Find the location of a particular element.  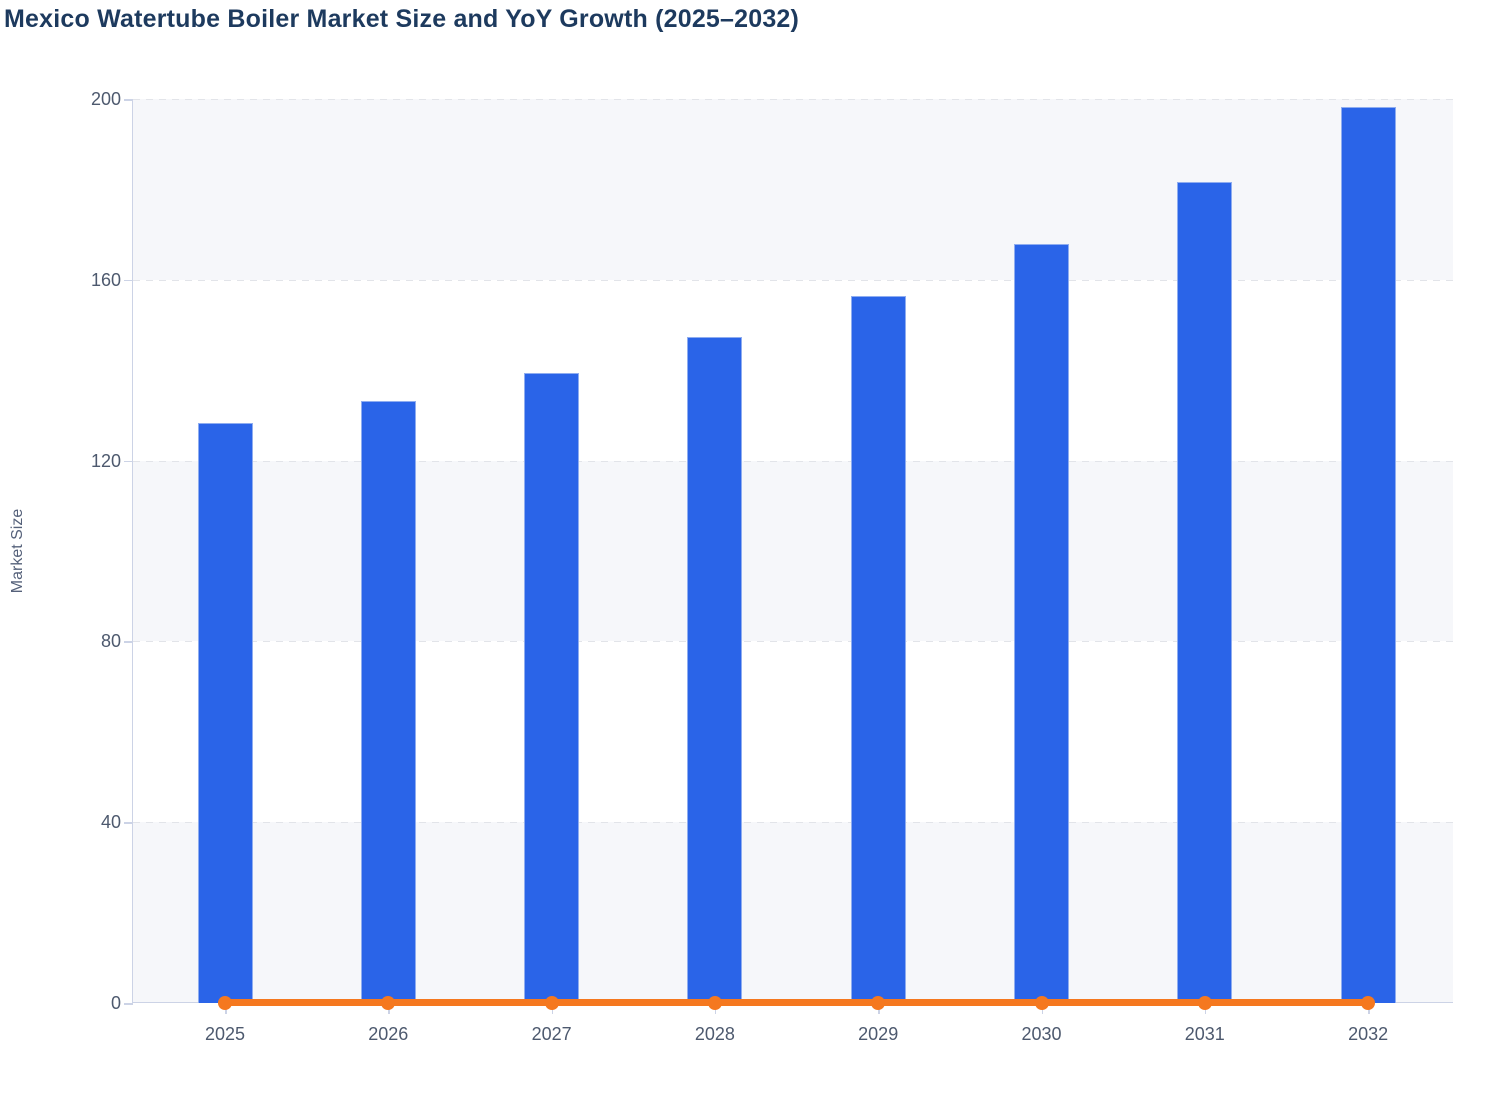

y-tick-label: 200 is located at coordinates (105, 99).